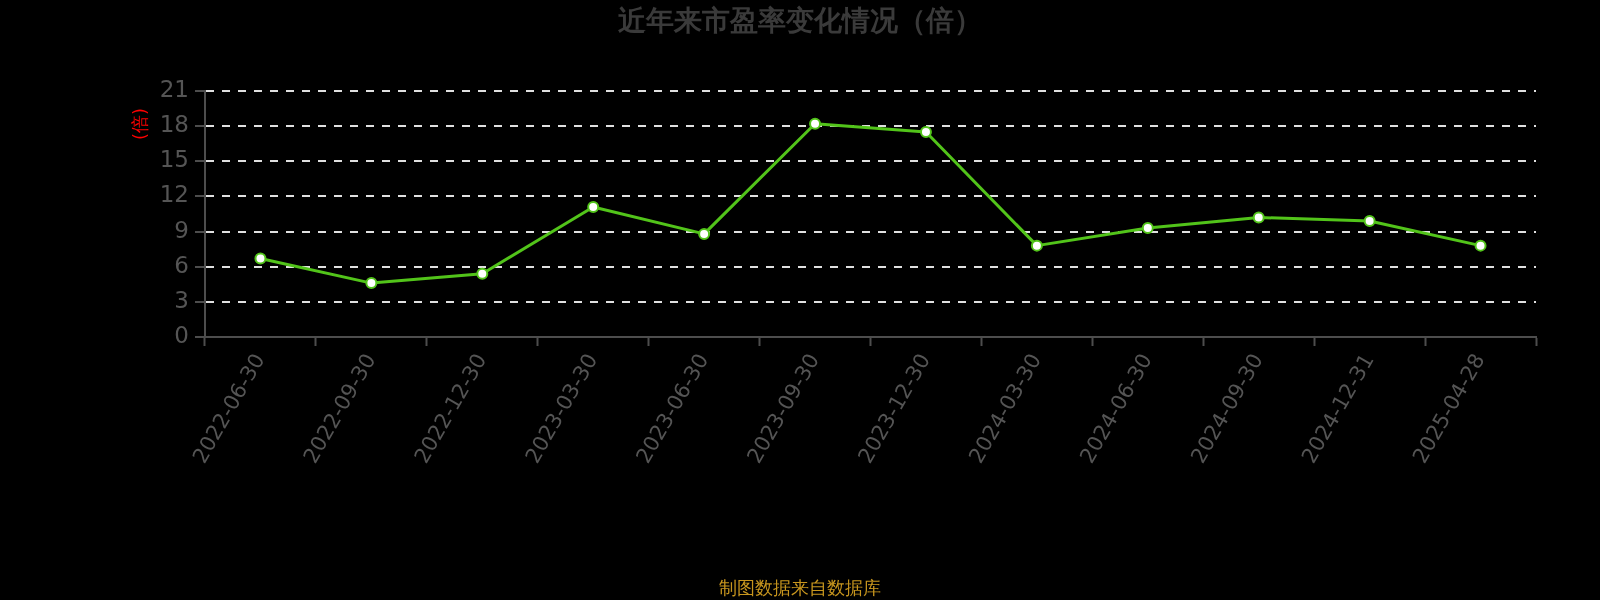 This screenshot has width=1600, height=600. Describe the element at coordinates (181, 264) in the screenshot. I see `y-tick-label: 6` at that location.